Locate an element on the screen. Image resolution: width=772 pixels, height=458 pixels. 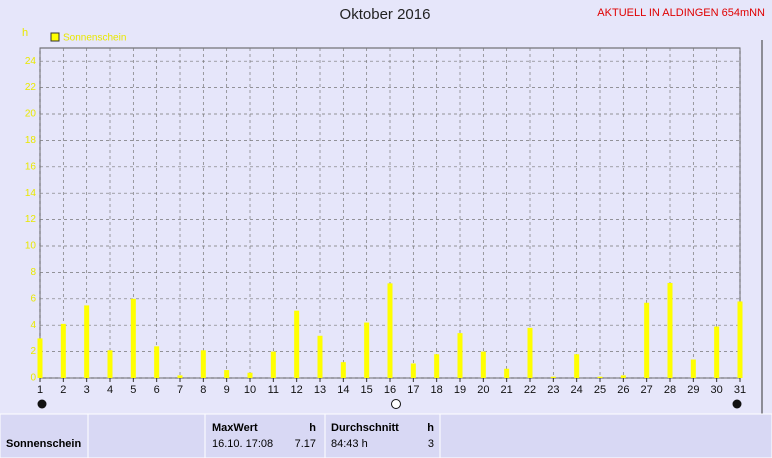
x-tick-label: 27 is located at coordinates (647, 390).